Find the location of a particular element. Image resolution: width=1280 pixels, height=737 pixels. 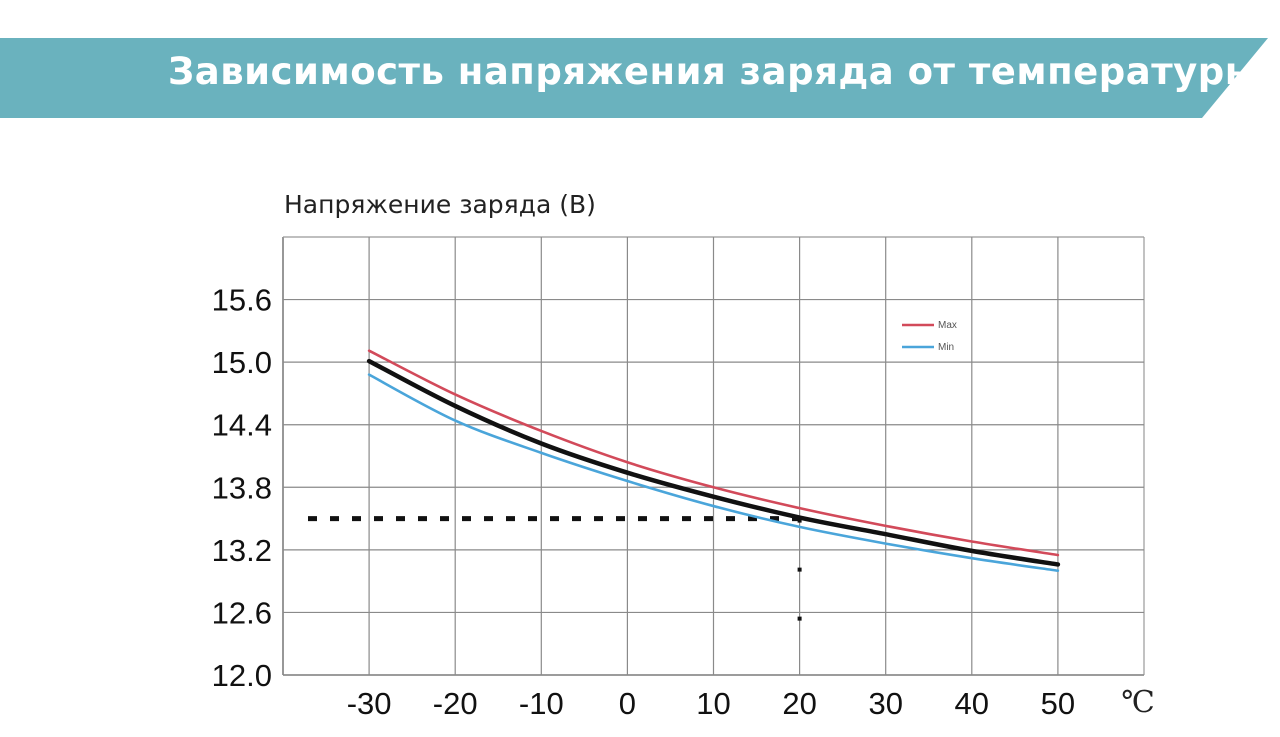

y-tick-label: 15.6 is located at coordinates (242, 300).